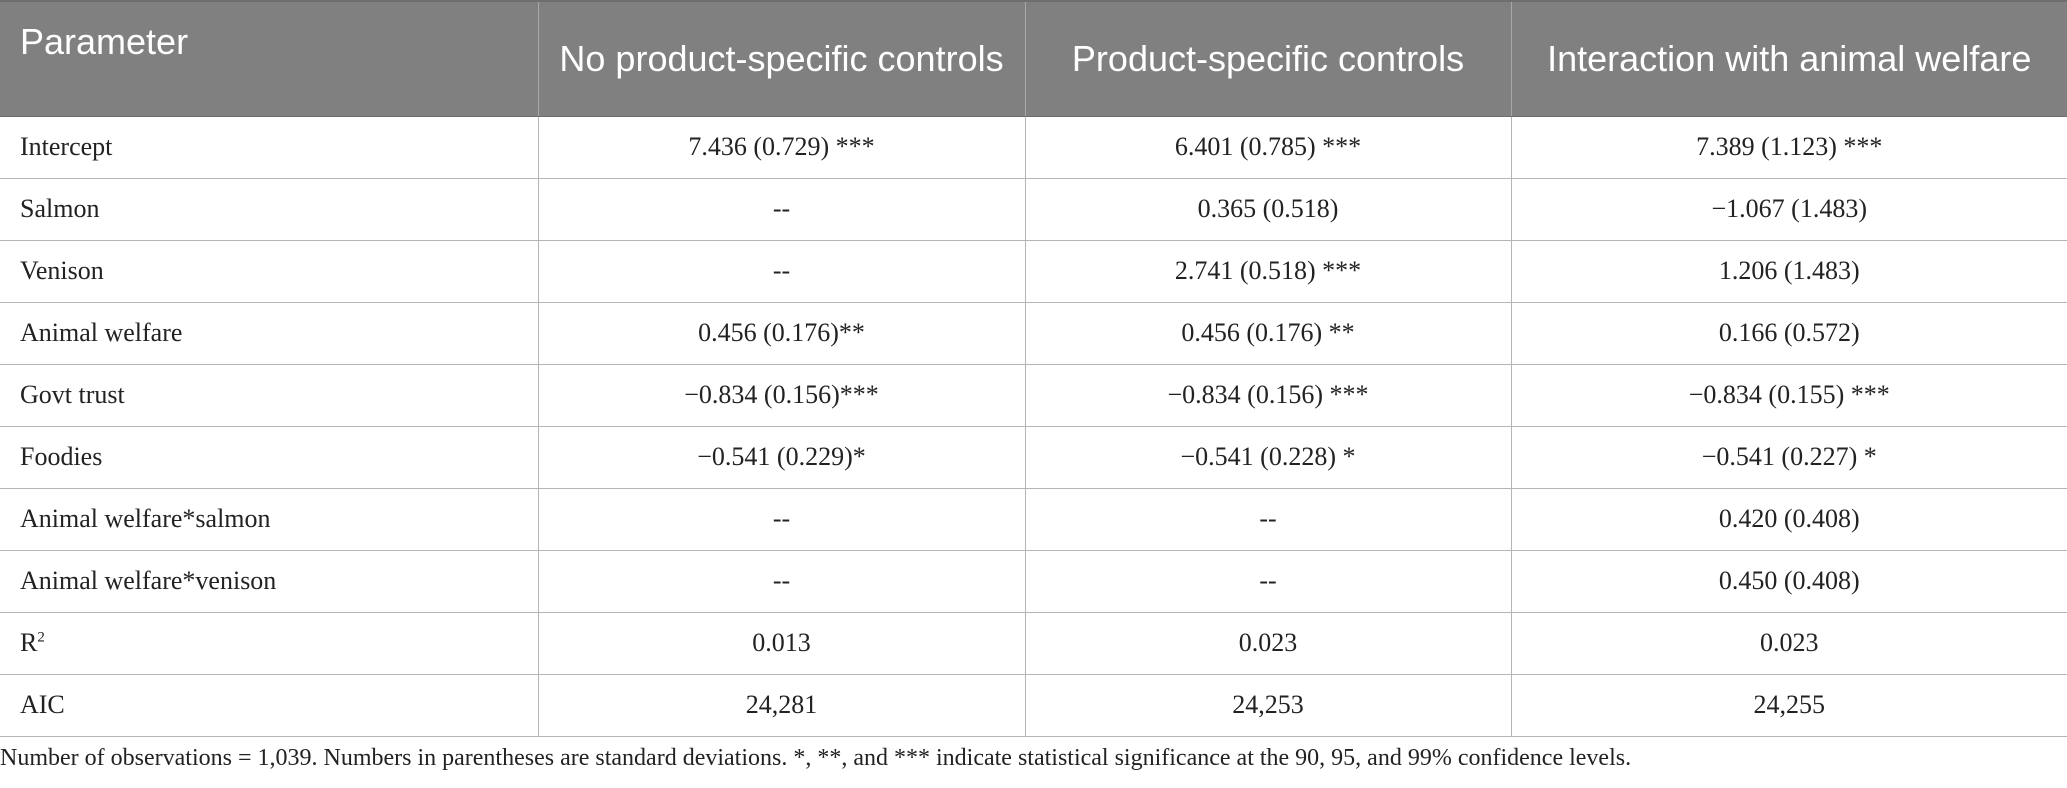 Image resolution: width=2067 pixels, height=788 pixels. Describe the element at coordinates (269, 58) in the screenshot. I see `header-parameter: Parameter` at that location.